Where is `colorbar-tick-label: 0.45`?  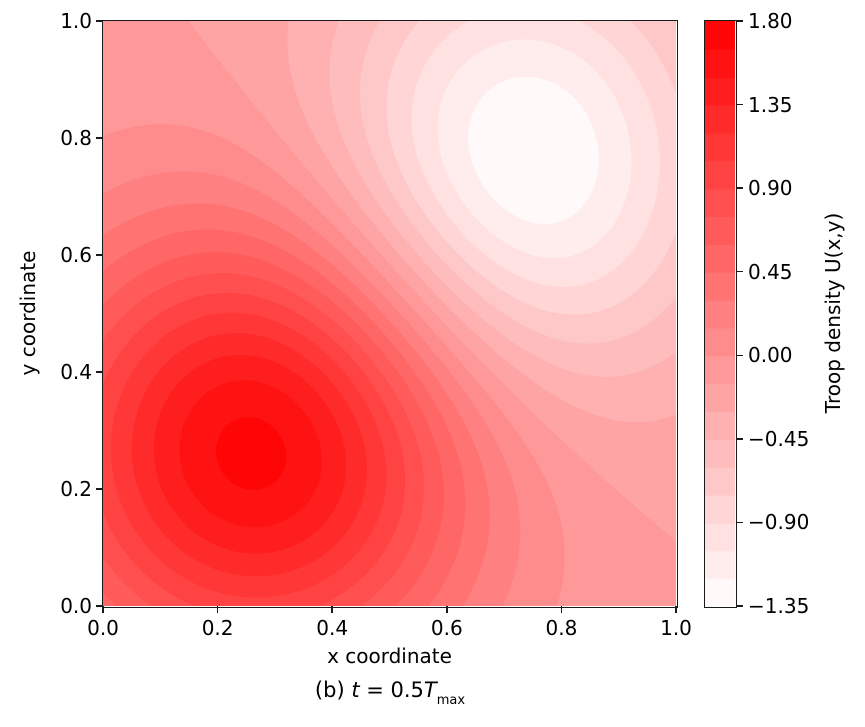 colorbar-tick-label: 0.45 is located at coordinates (770, 271).